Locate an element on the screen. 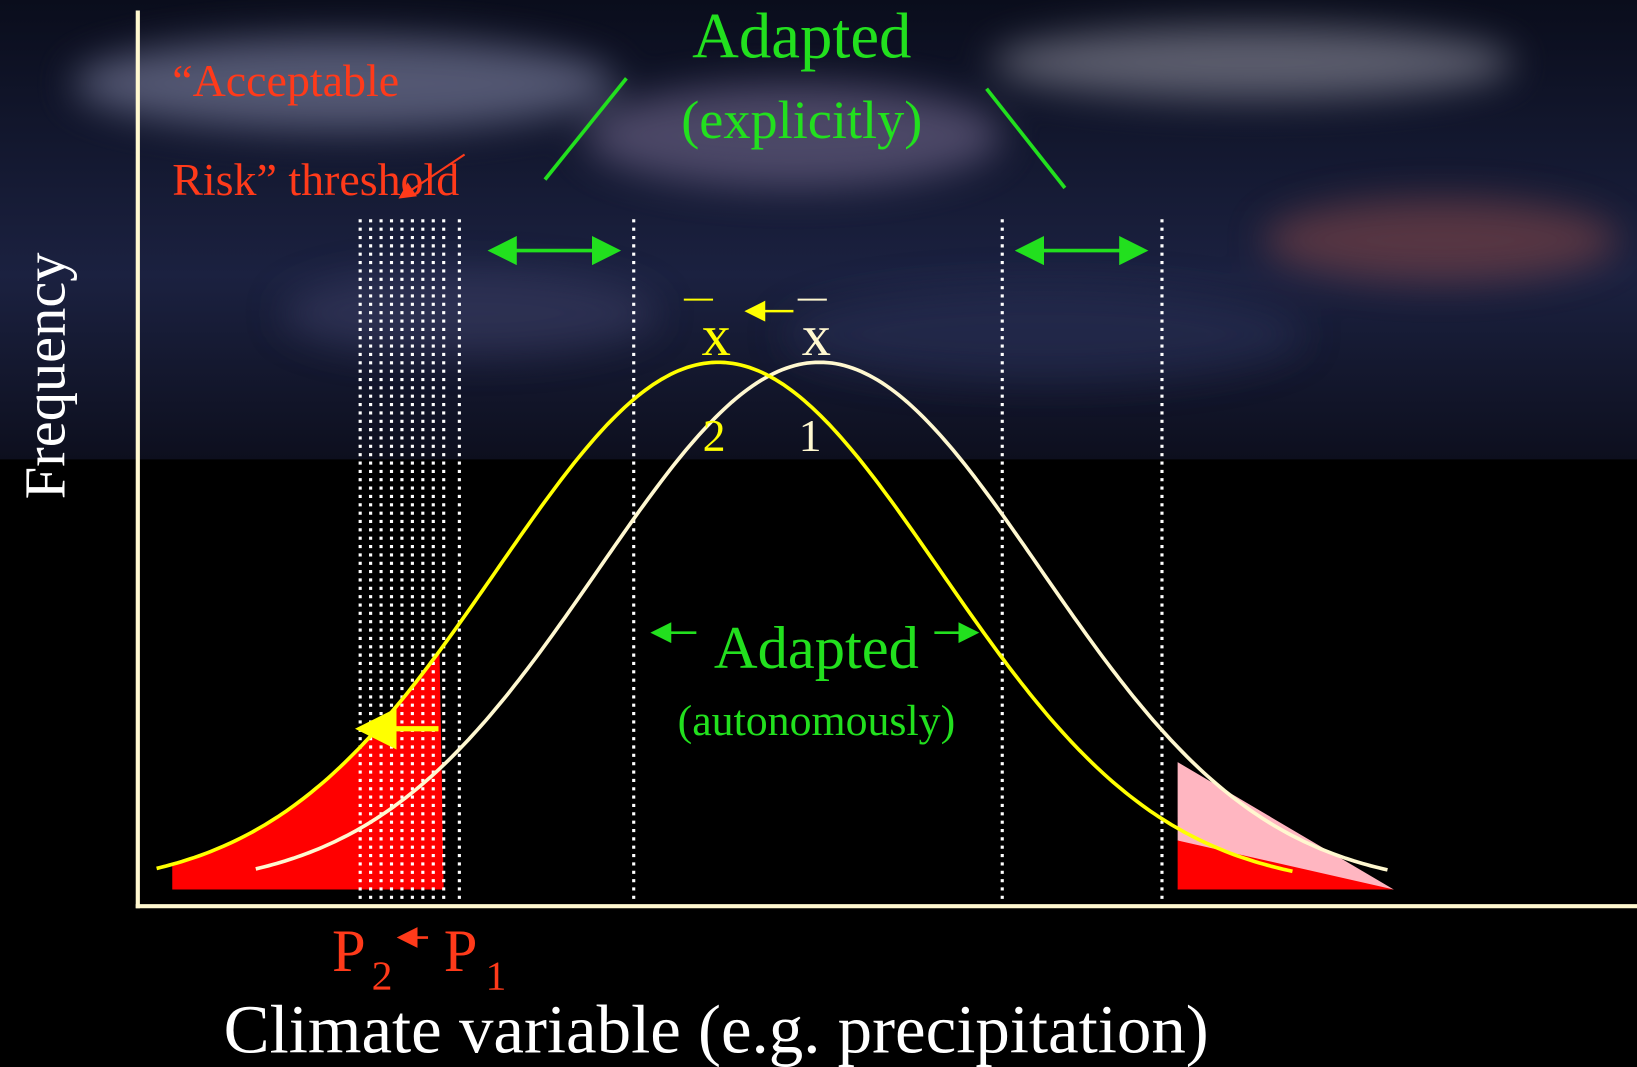  threshold-line1: “Acceptable is located at coordinates (285, 80).